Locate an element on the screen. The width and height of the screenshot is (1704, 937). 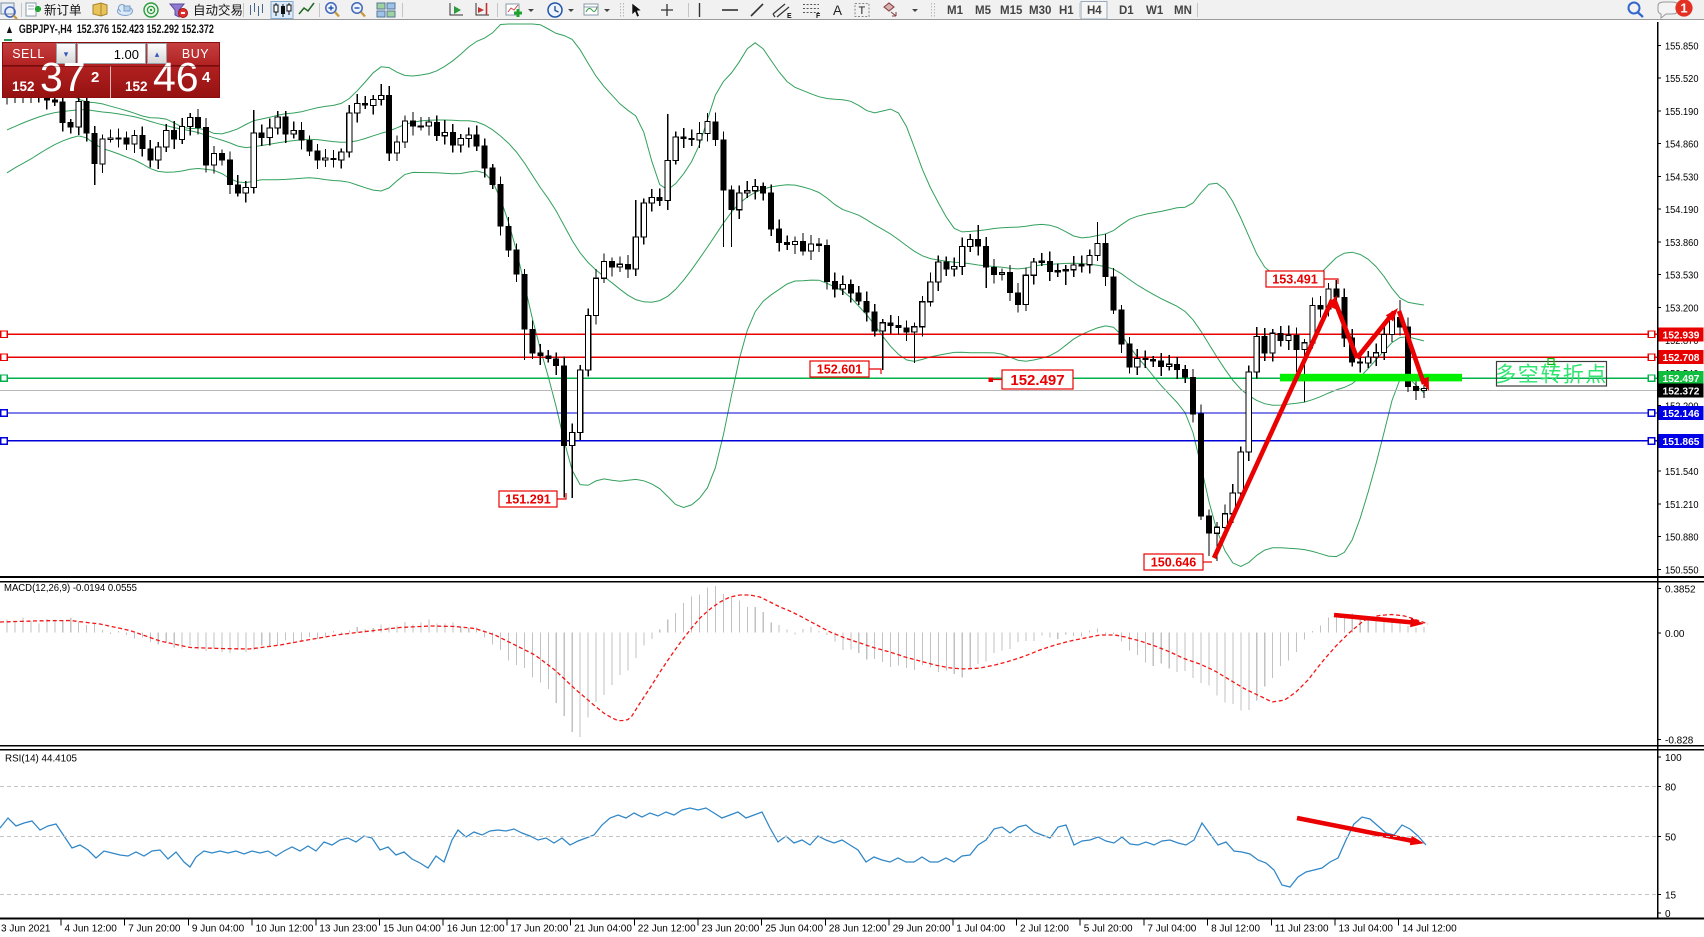
svg-text: 150.880 is located at coordinates (1682, 538).